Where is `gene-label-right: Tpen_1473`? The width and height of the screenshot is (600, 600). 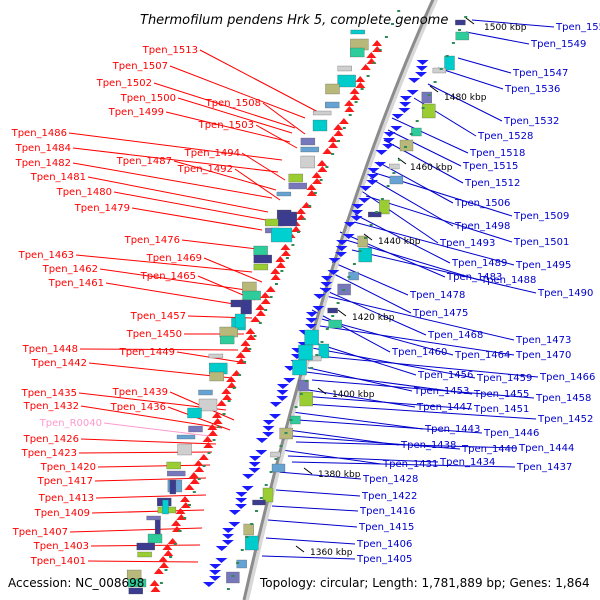
gene-label-right: Tpen_1473 is located at coordinates (543, 340).